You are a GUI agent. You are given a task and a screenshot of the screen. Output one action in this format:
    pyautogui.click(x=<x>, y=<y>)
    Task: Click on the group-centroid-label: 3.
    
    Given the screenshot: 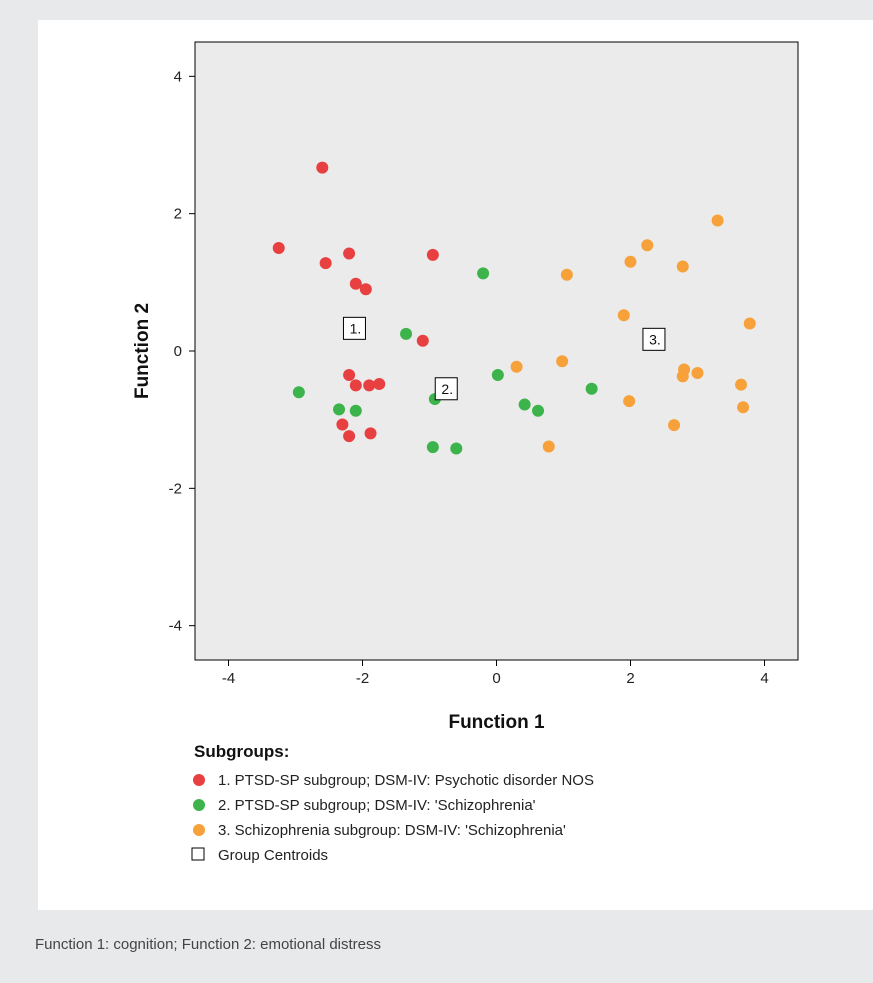 What is the action you would take?
    pyautogui.click(x=655, y=339)
    